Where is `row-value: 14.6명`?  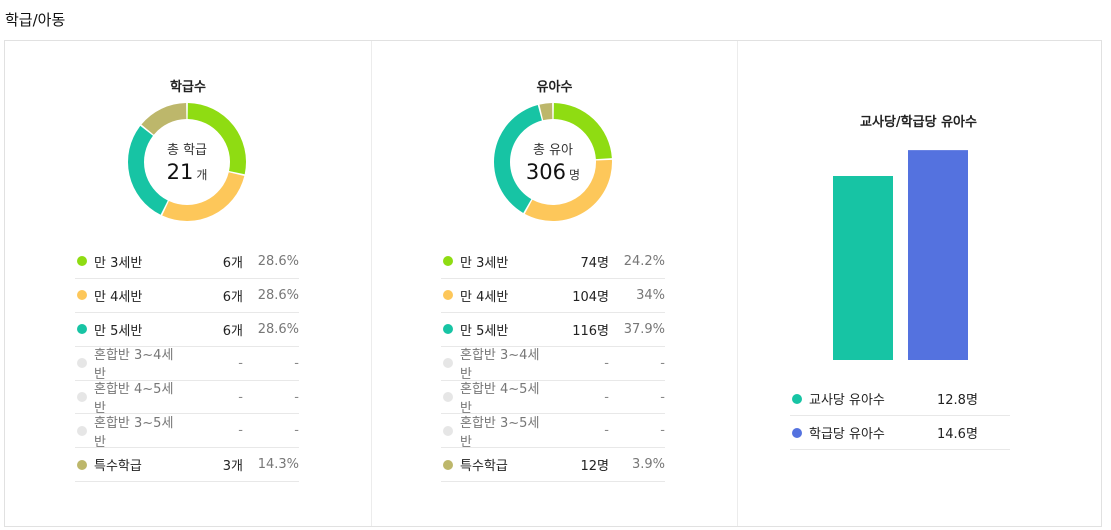
row-value: 14.6명 is located at coordinates (957, 434).